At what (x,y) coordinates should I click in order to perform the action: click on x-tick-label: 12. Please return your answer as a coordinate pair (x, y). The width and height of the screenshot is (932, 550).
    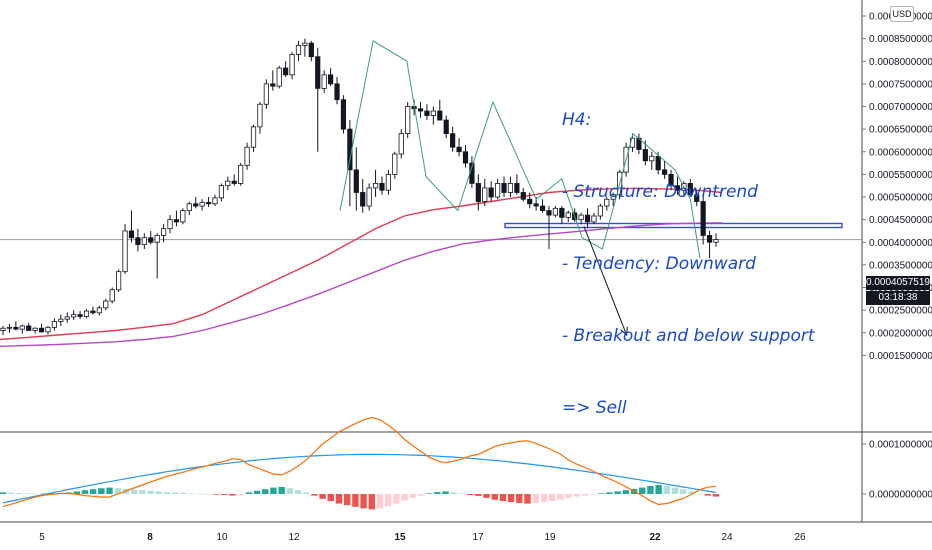
    Looking at the image, I should click on (294, 537).